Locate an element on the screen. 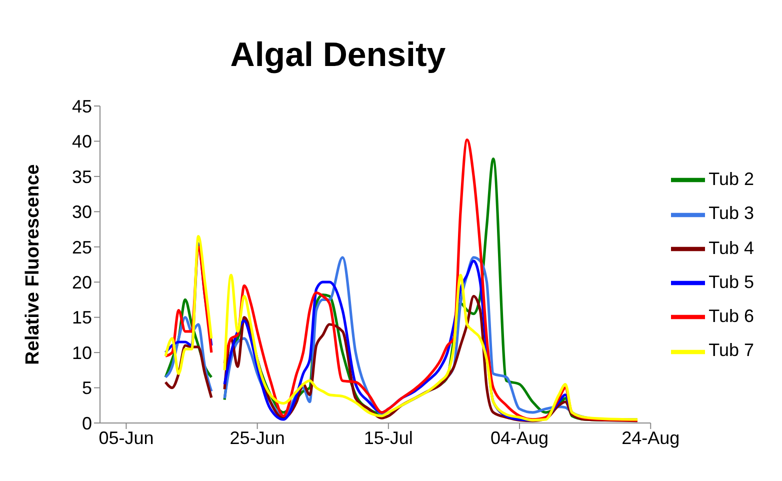 Image resolution: width=782 pixels, height=481 pixels. y-axis-title: Relative Fluorescence is located at coordinates (33, 264).